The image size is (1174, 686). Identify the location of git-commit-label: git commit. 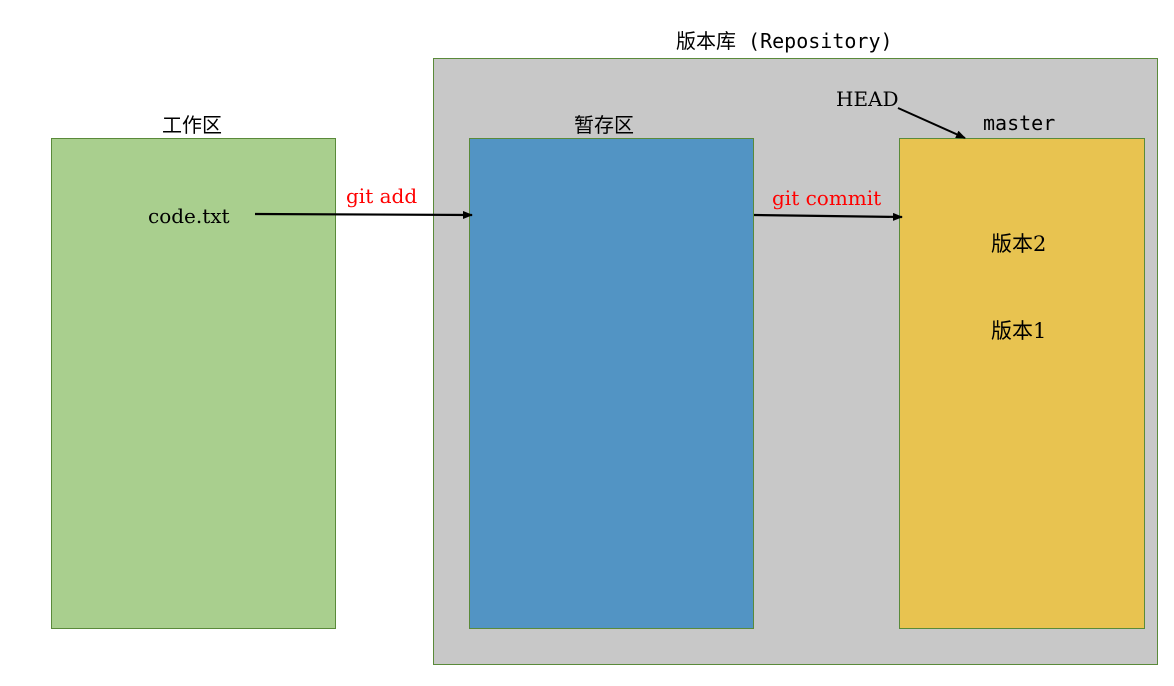
(827, 198).